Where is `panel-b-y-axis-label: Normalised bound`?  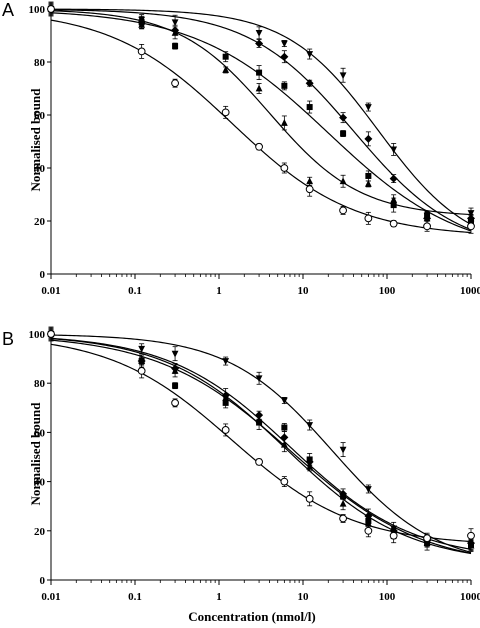 panel-b-y-axis-label: Normalised bound is located at coordinates (35, 454).